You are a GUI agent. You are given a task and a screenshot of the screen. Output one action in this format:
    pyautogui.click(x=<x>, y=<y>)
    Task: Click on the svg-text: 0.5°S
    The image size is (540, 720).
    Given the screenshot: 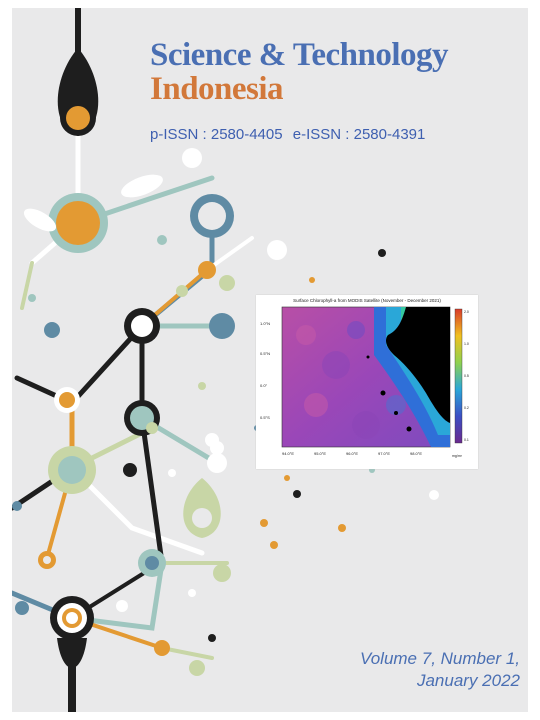 What is the action you would take?
    pyautogui.click(x=265, y=417)
    